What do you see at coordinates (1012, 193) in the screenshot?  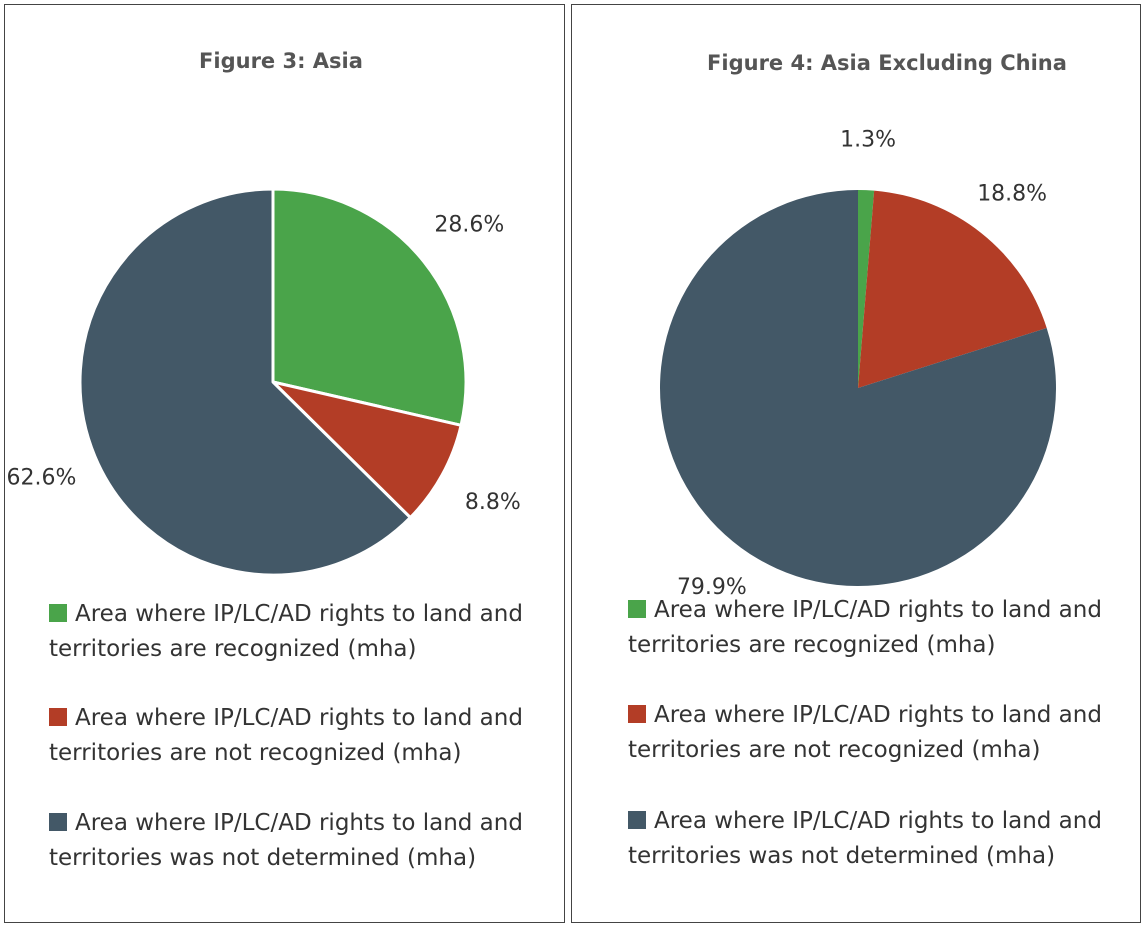 I see `data-label: 18.8%` at bounding box center [1012, 193].